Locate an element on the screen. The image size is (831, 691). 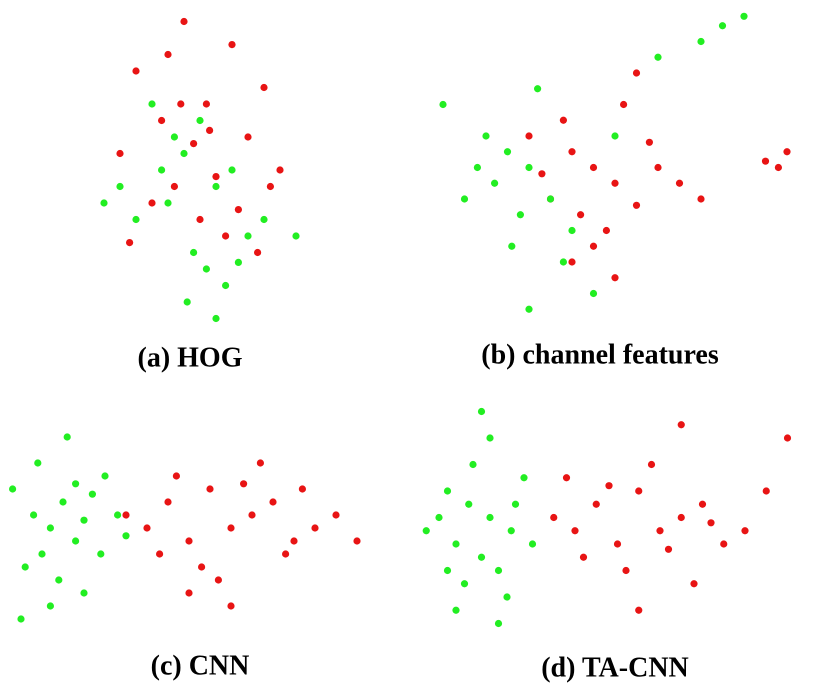
panel-caption: (d) TA-CNN is located at coordinates (615, 667).